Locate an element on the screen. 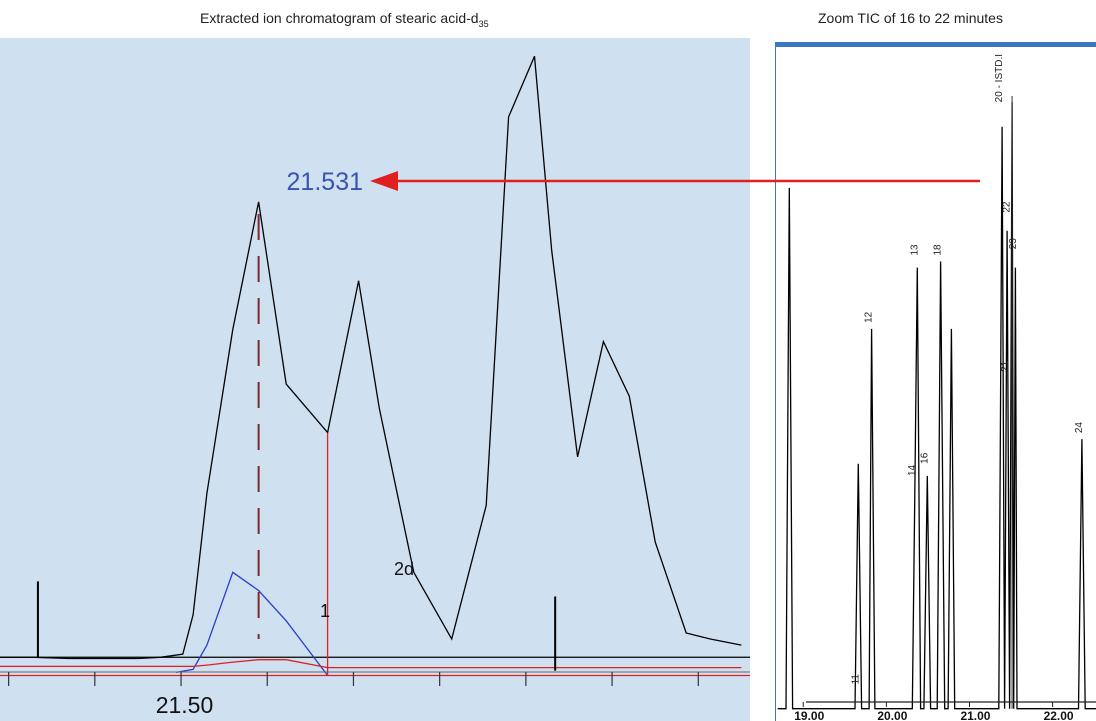  annotation-1: 1 is located at coordinates (325, 611).